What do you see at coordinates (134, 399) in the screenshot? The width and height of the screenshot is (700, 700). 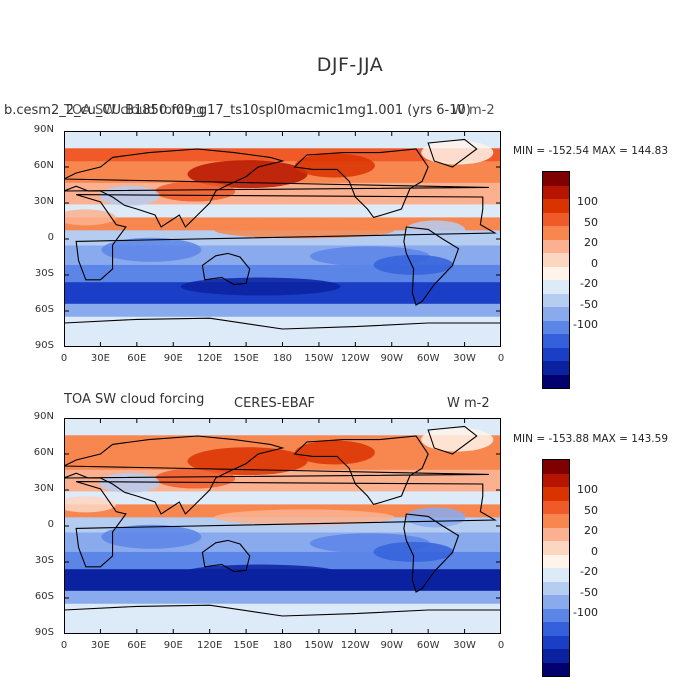 I see `panel2-left-title: TOA SW cloud forcing` at bounding box center [134, 399].